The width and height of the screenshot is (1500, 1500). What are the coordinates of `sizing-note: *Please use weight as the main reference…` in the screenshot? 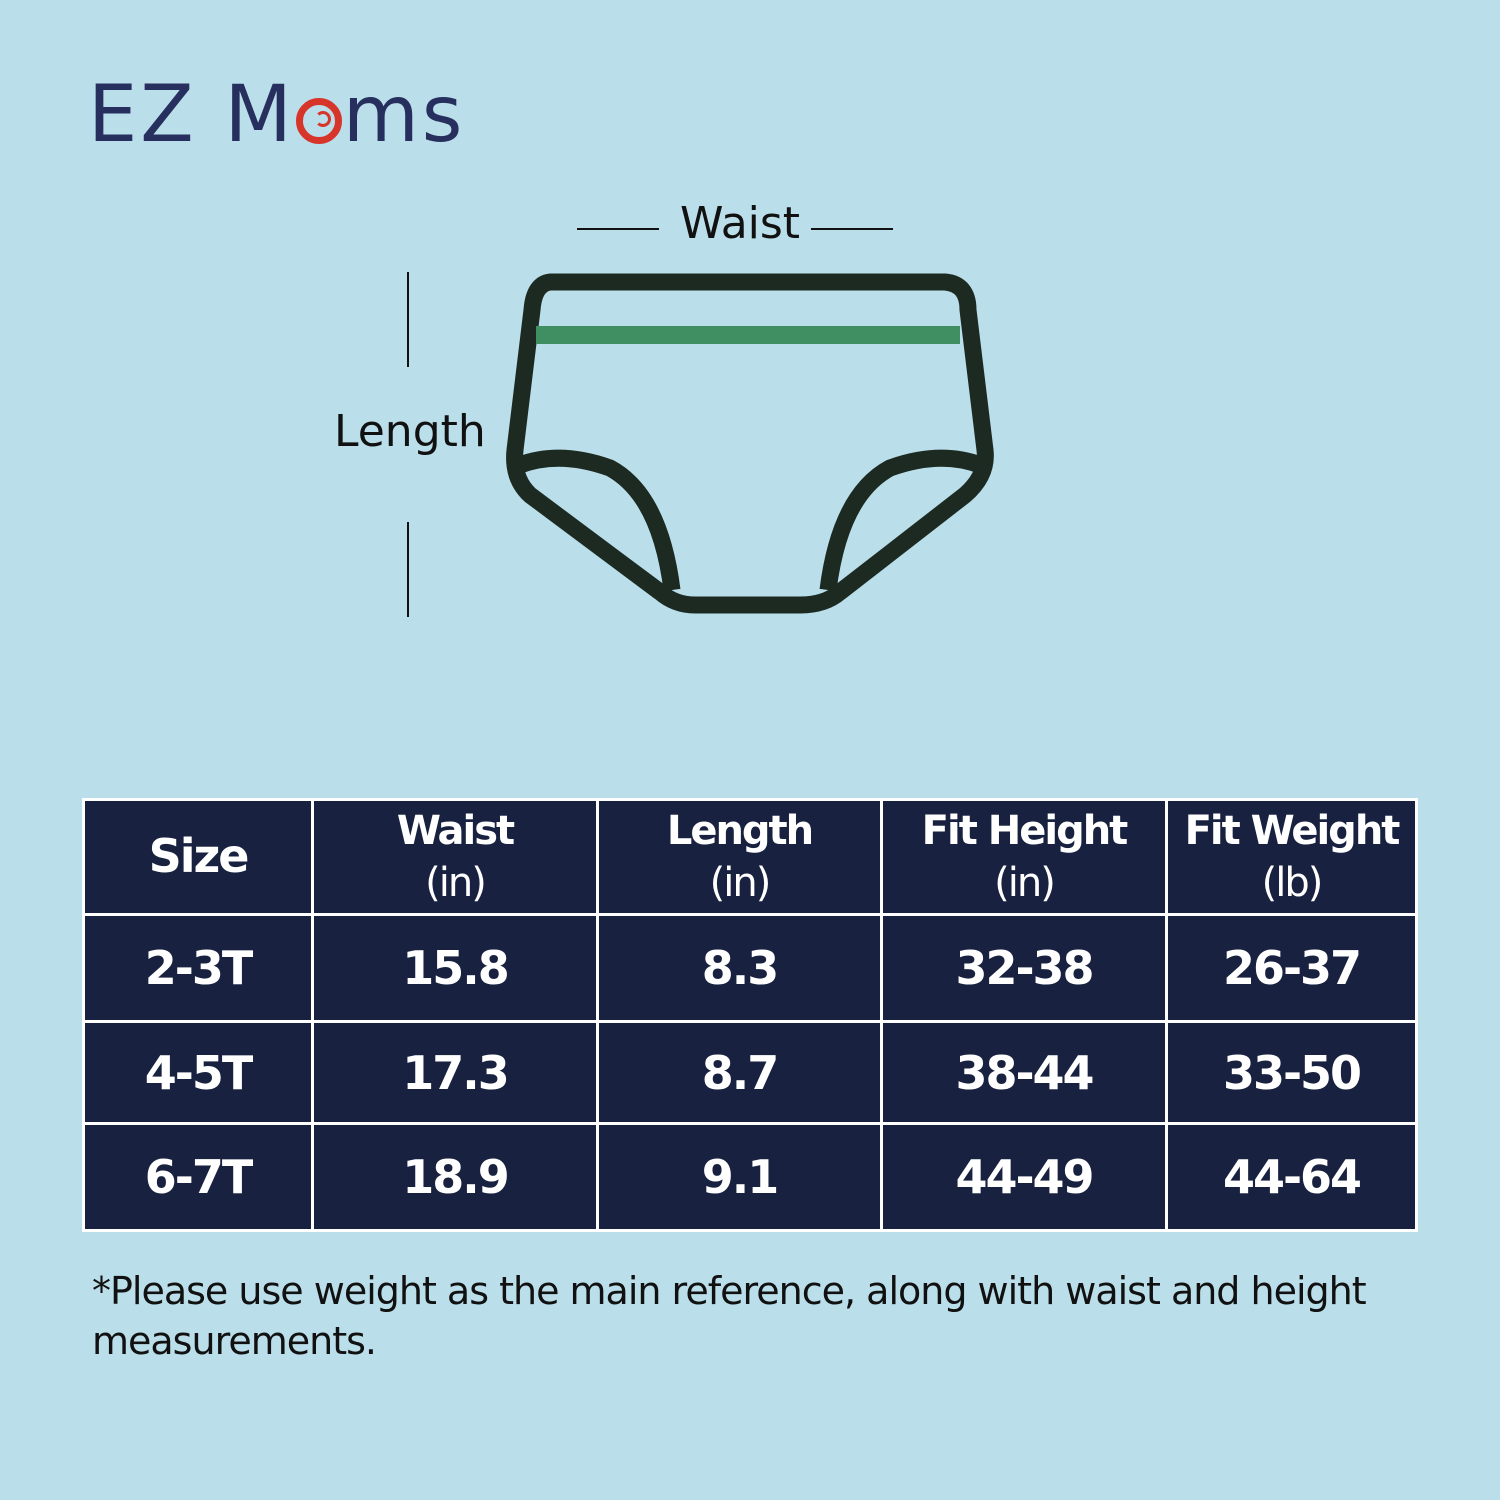 It's located at (729, 1316).